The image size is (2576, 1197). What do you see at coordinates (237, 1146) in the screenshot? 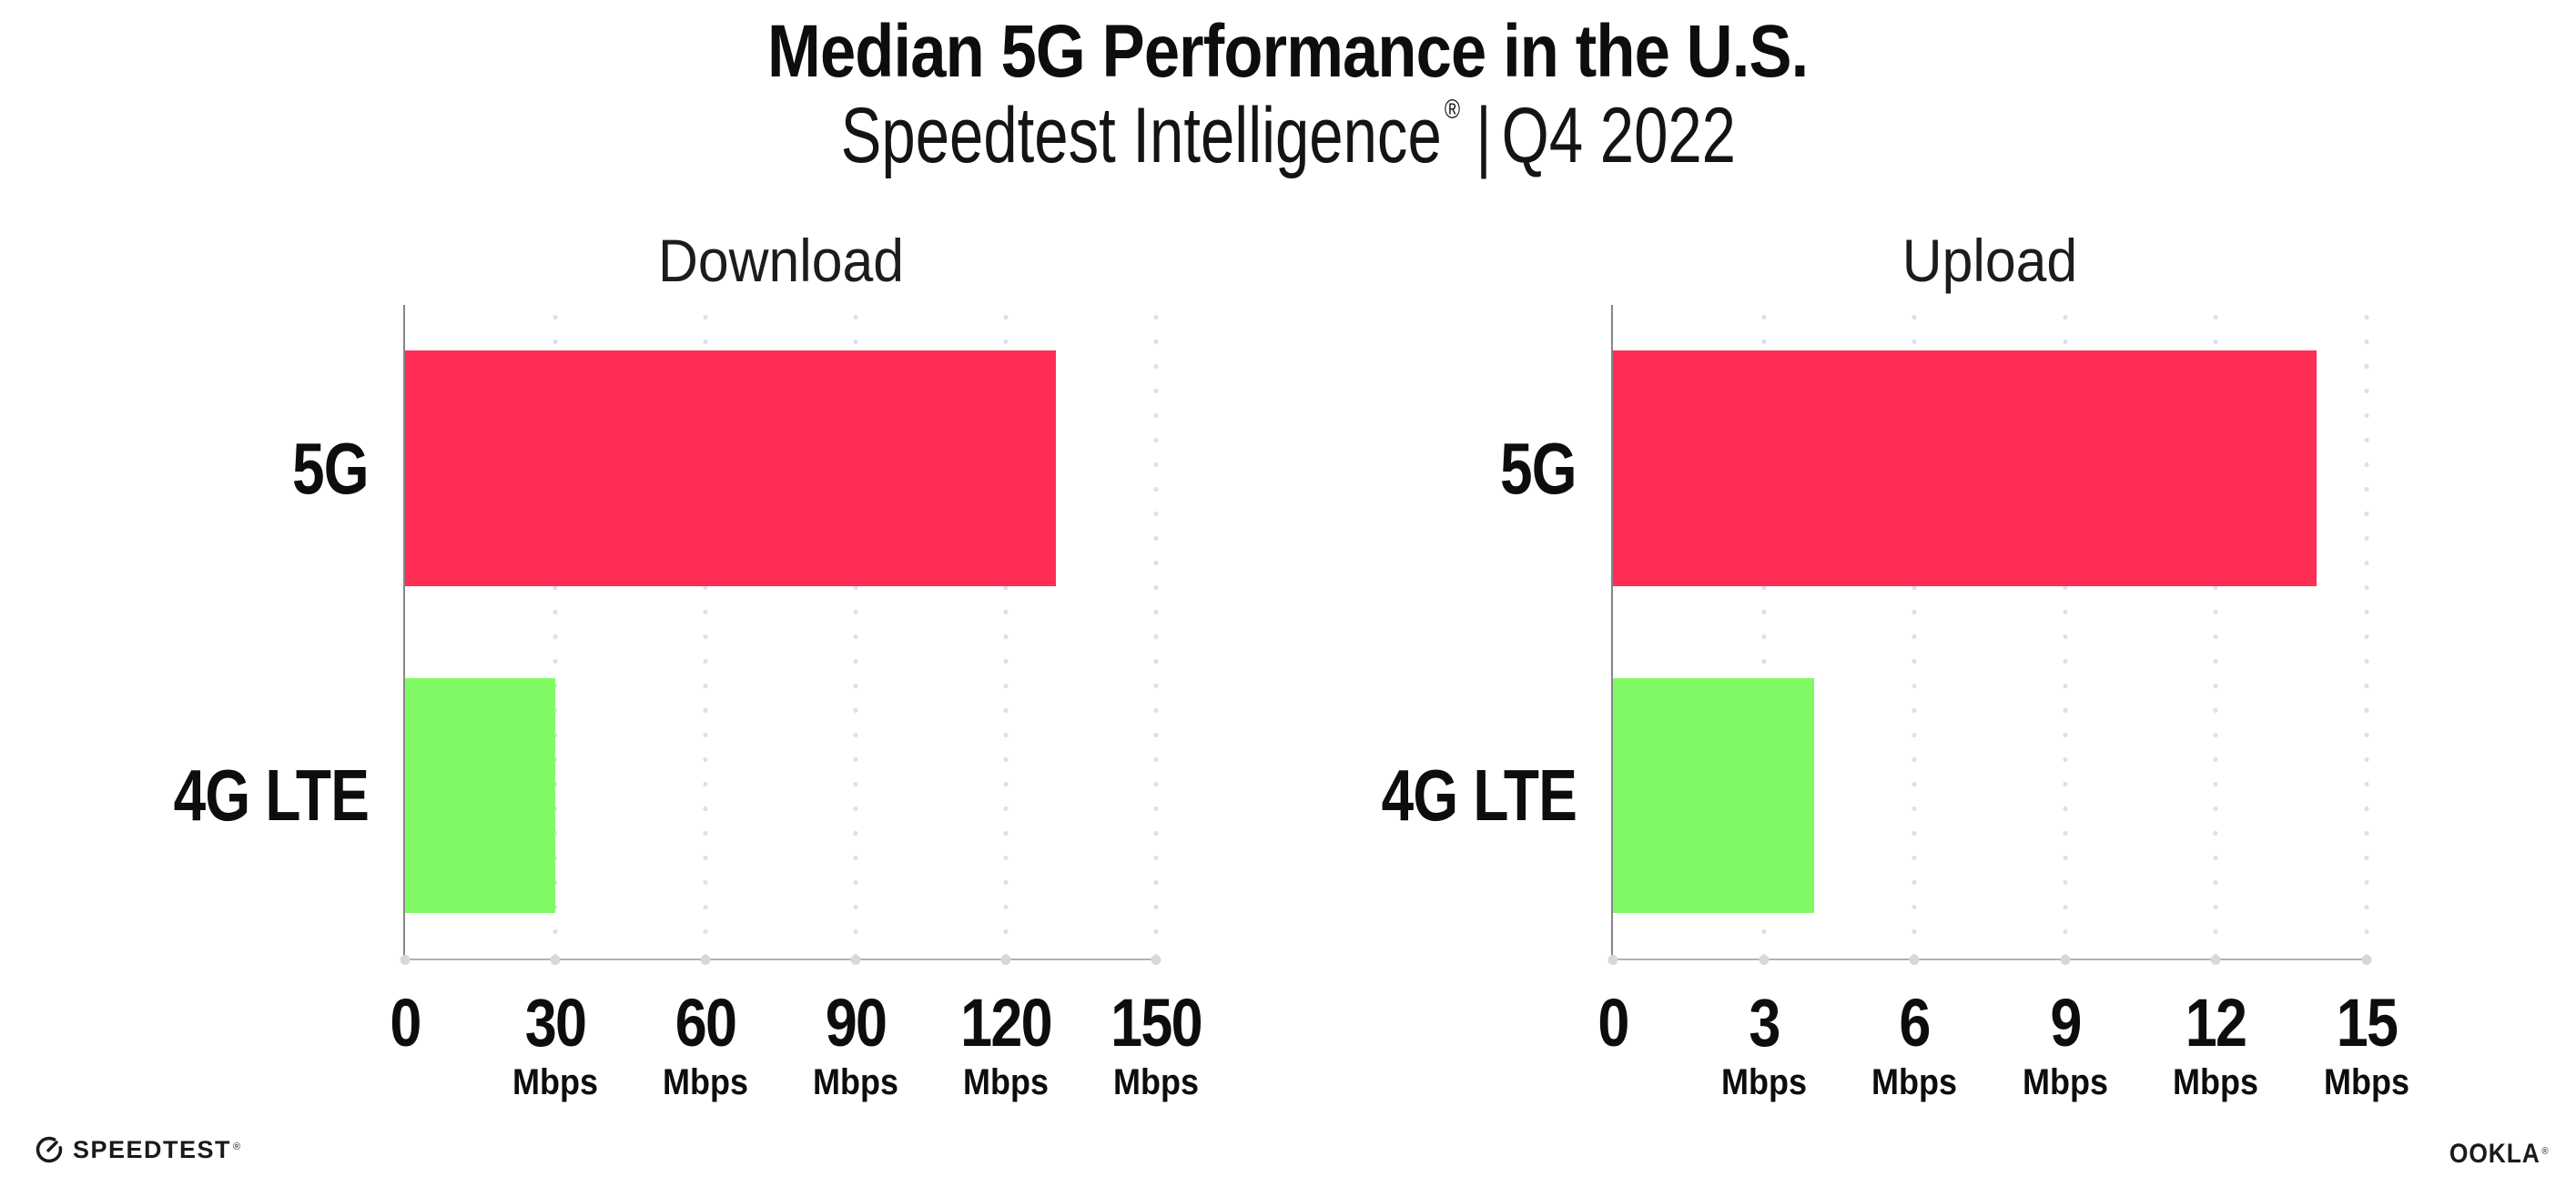
I see `speedtest-registered-mark: ®` at bounding box center [237, 1146].